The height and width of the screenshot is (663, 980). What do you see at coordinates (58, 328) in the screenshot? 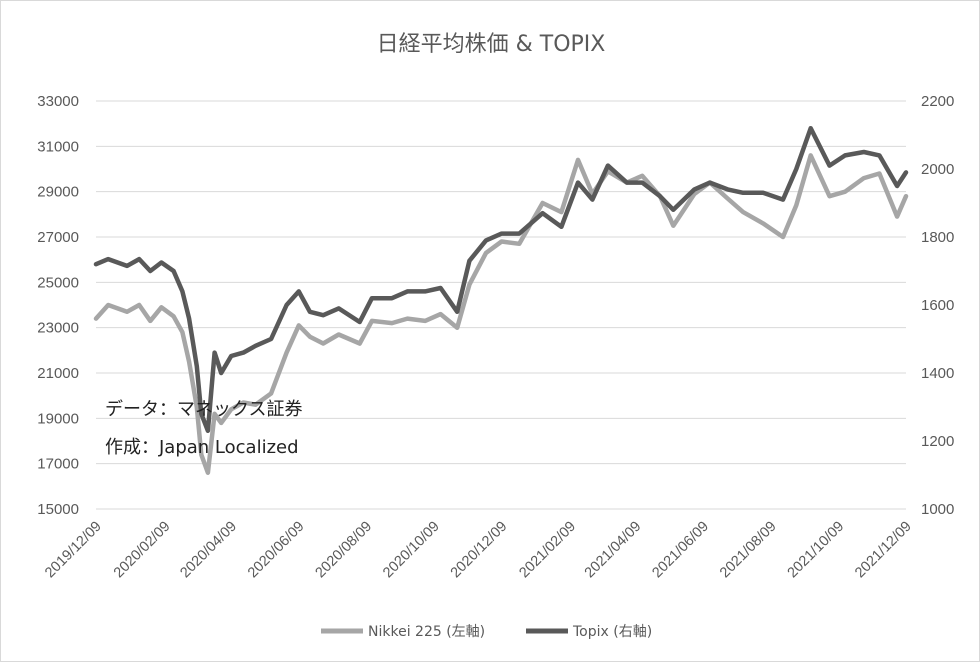
I see `y-left-tick-label: 23000` at bounding box center [58, 328].